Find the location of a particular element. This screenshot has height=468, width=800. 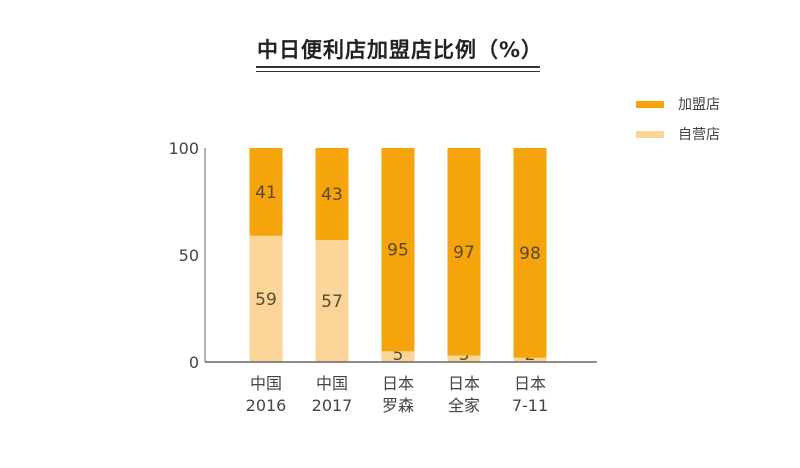

y-tick-label: 0 is located at coordinates (194, 362).